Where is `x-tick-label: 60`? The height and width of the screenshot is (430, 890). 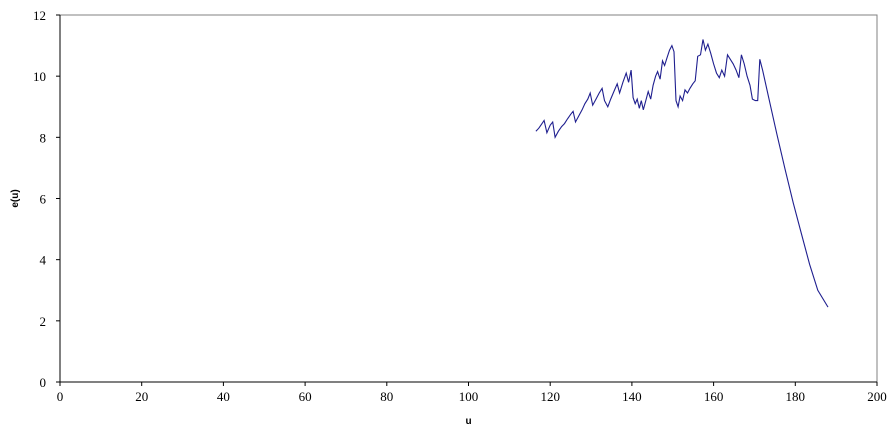
x-tick-label: 60 is located at coordinates (305, 396).